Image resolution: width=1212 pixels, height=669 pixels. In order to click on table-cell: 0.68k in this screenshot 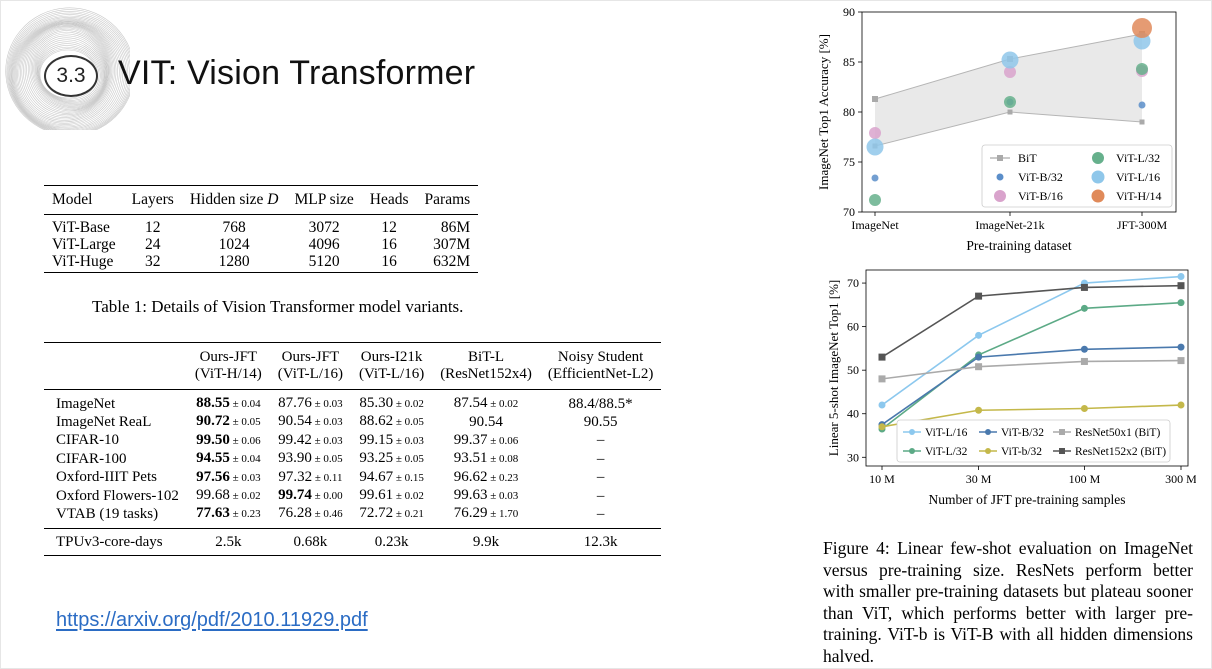, I will do `click(310, 542)`.